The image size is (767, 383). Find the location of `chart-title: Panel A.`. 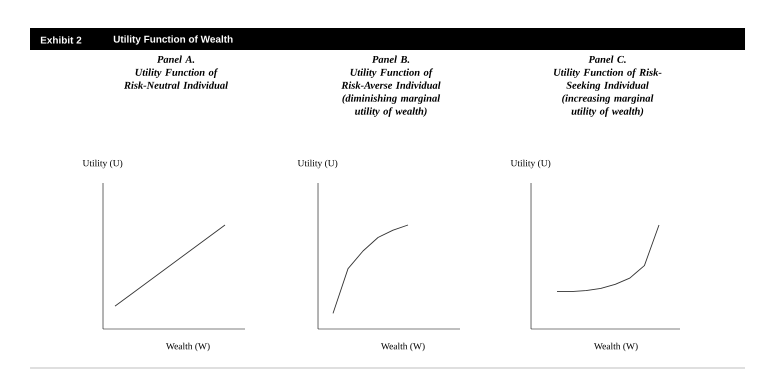

chart-title: Panel A. is located at coordinates (175, 59).